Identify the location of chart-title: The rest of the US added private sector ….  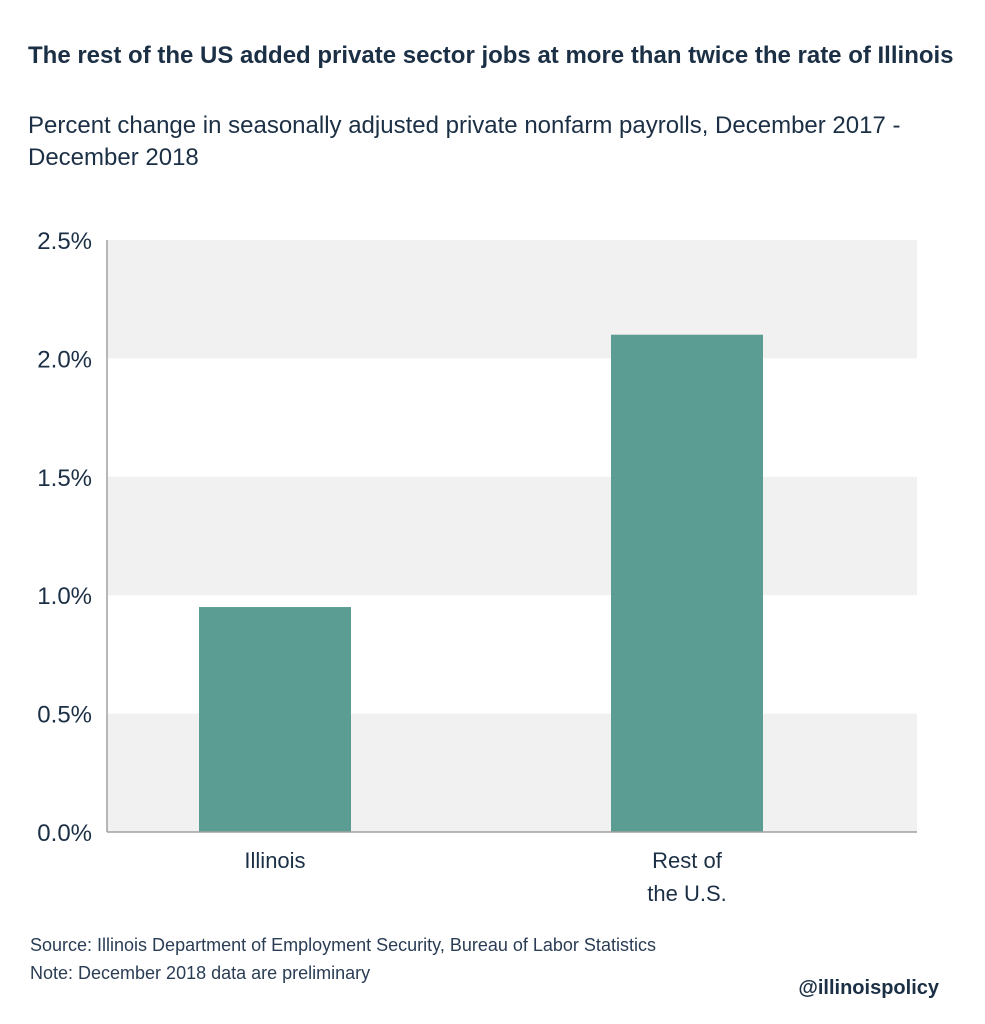
(491, 55).